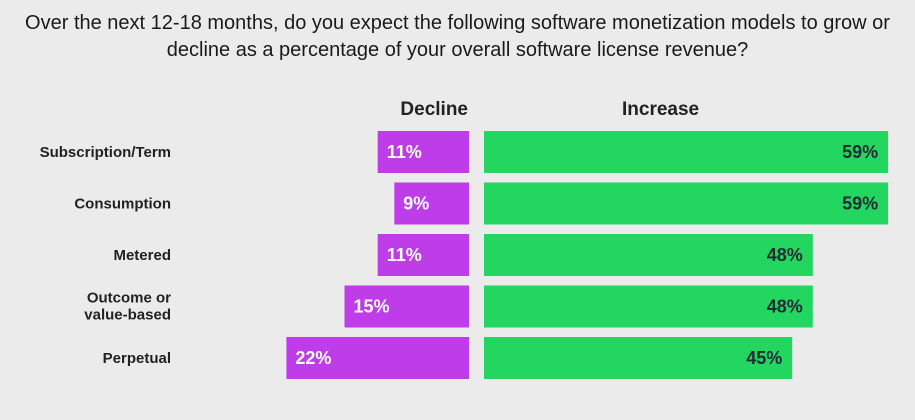 The height and width of the screenshot is (420, 915). What do you see at coordinates (122, 204) in the screenshot?
I see `category-label: Consumption` at bounding box center [122, 204].